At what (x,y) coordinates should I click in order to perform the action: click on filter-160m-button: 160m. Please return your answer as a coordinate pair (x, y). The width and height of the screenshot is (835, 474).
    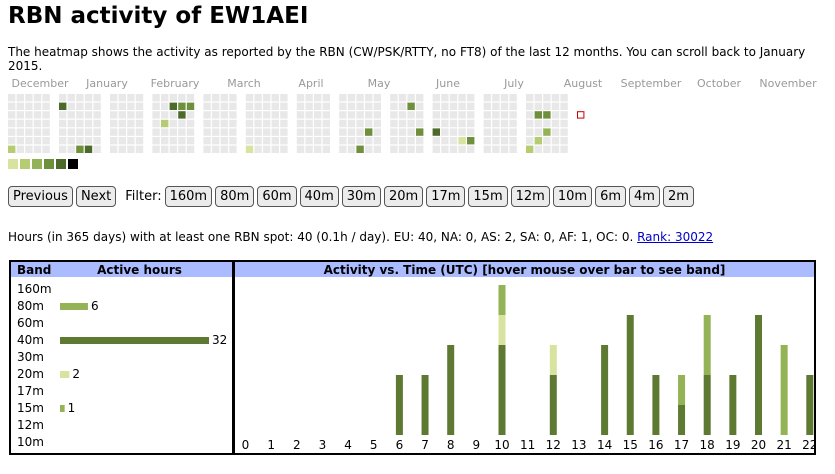
    Looking at the image, I should click on (188, 196).